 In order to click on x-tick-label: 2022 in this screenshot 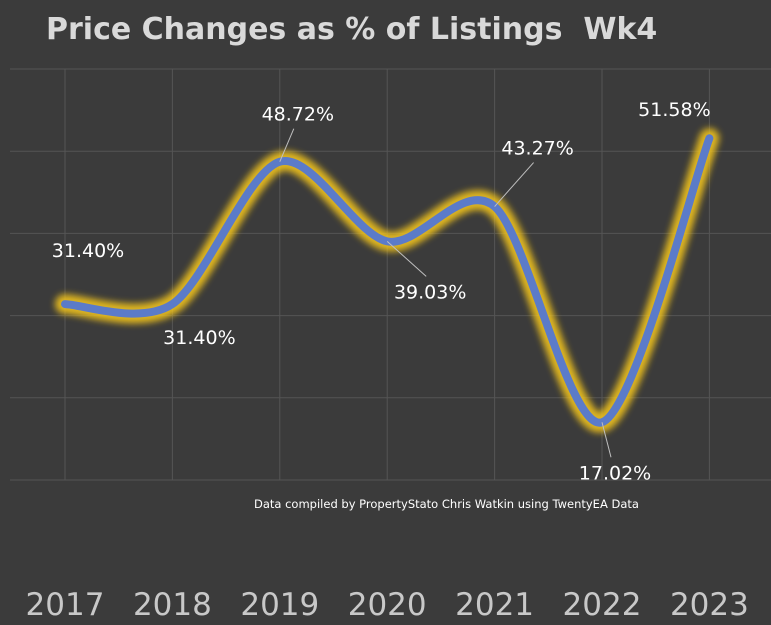, I will do `click(602, 605)`.